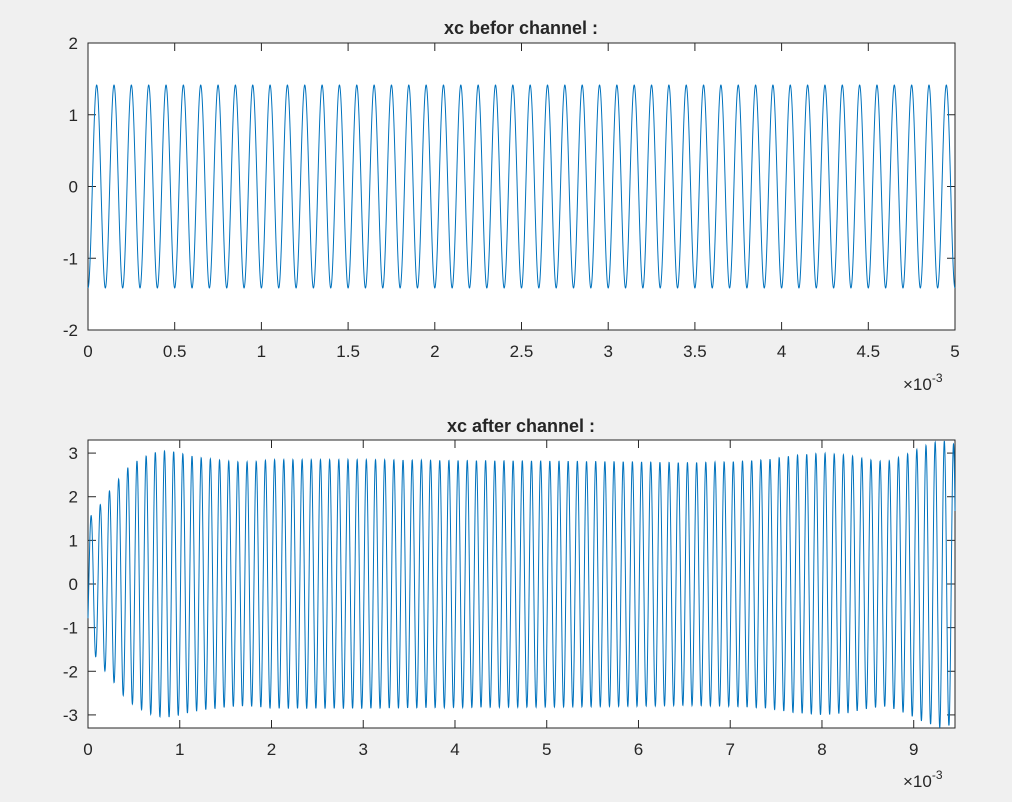  I want to click on y-tick-label: -3, so click(70, 715).